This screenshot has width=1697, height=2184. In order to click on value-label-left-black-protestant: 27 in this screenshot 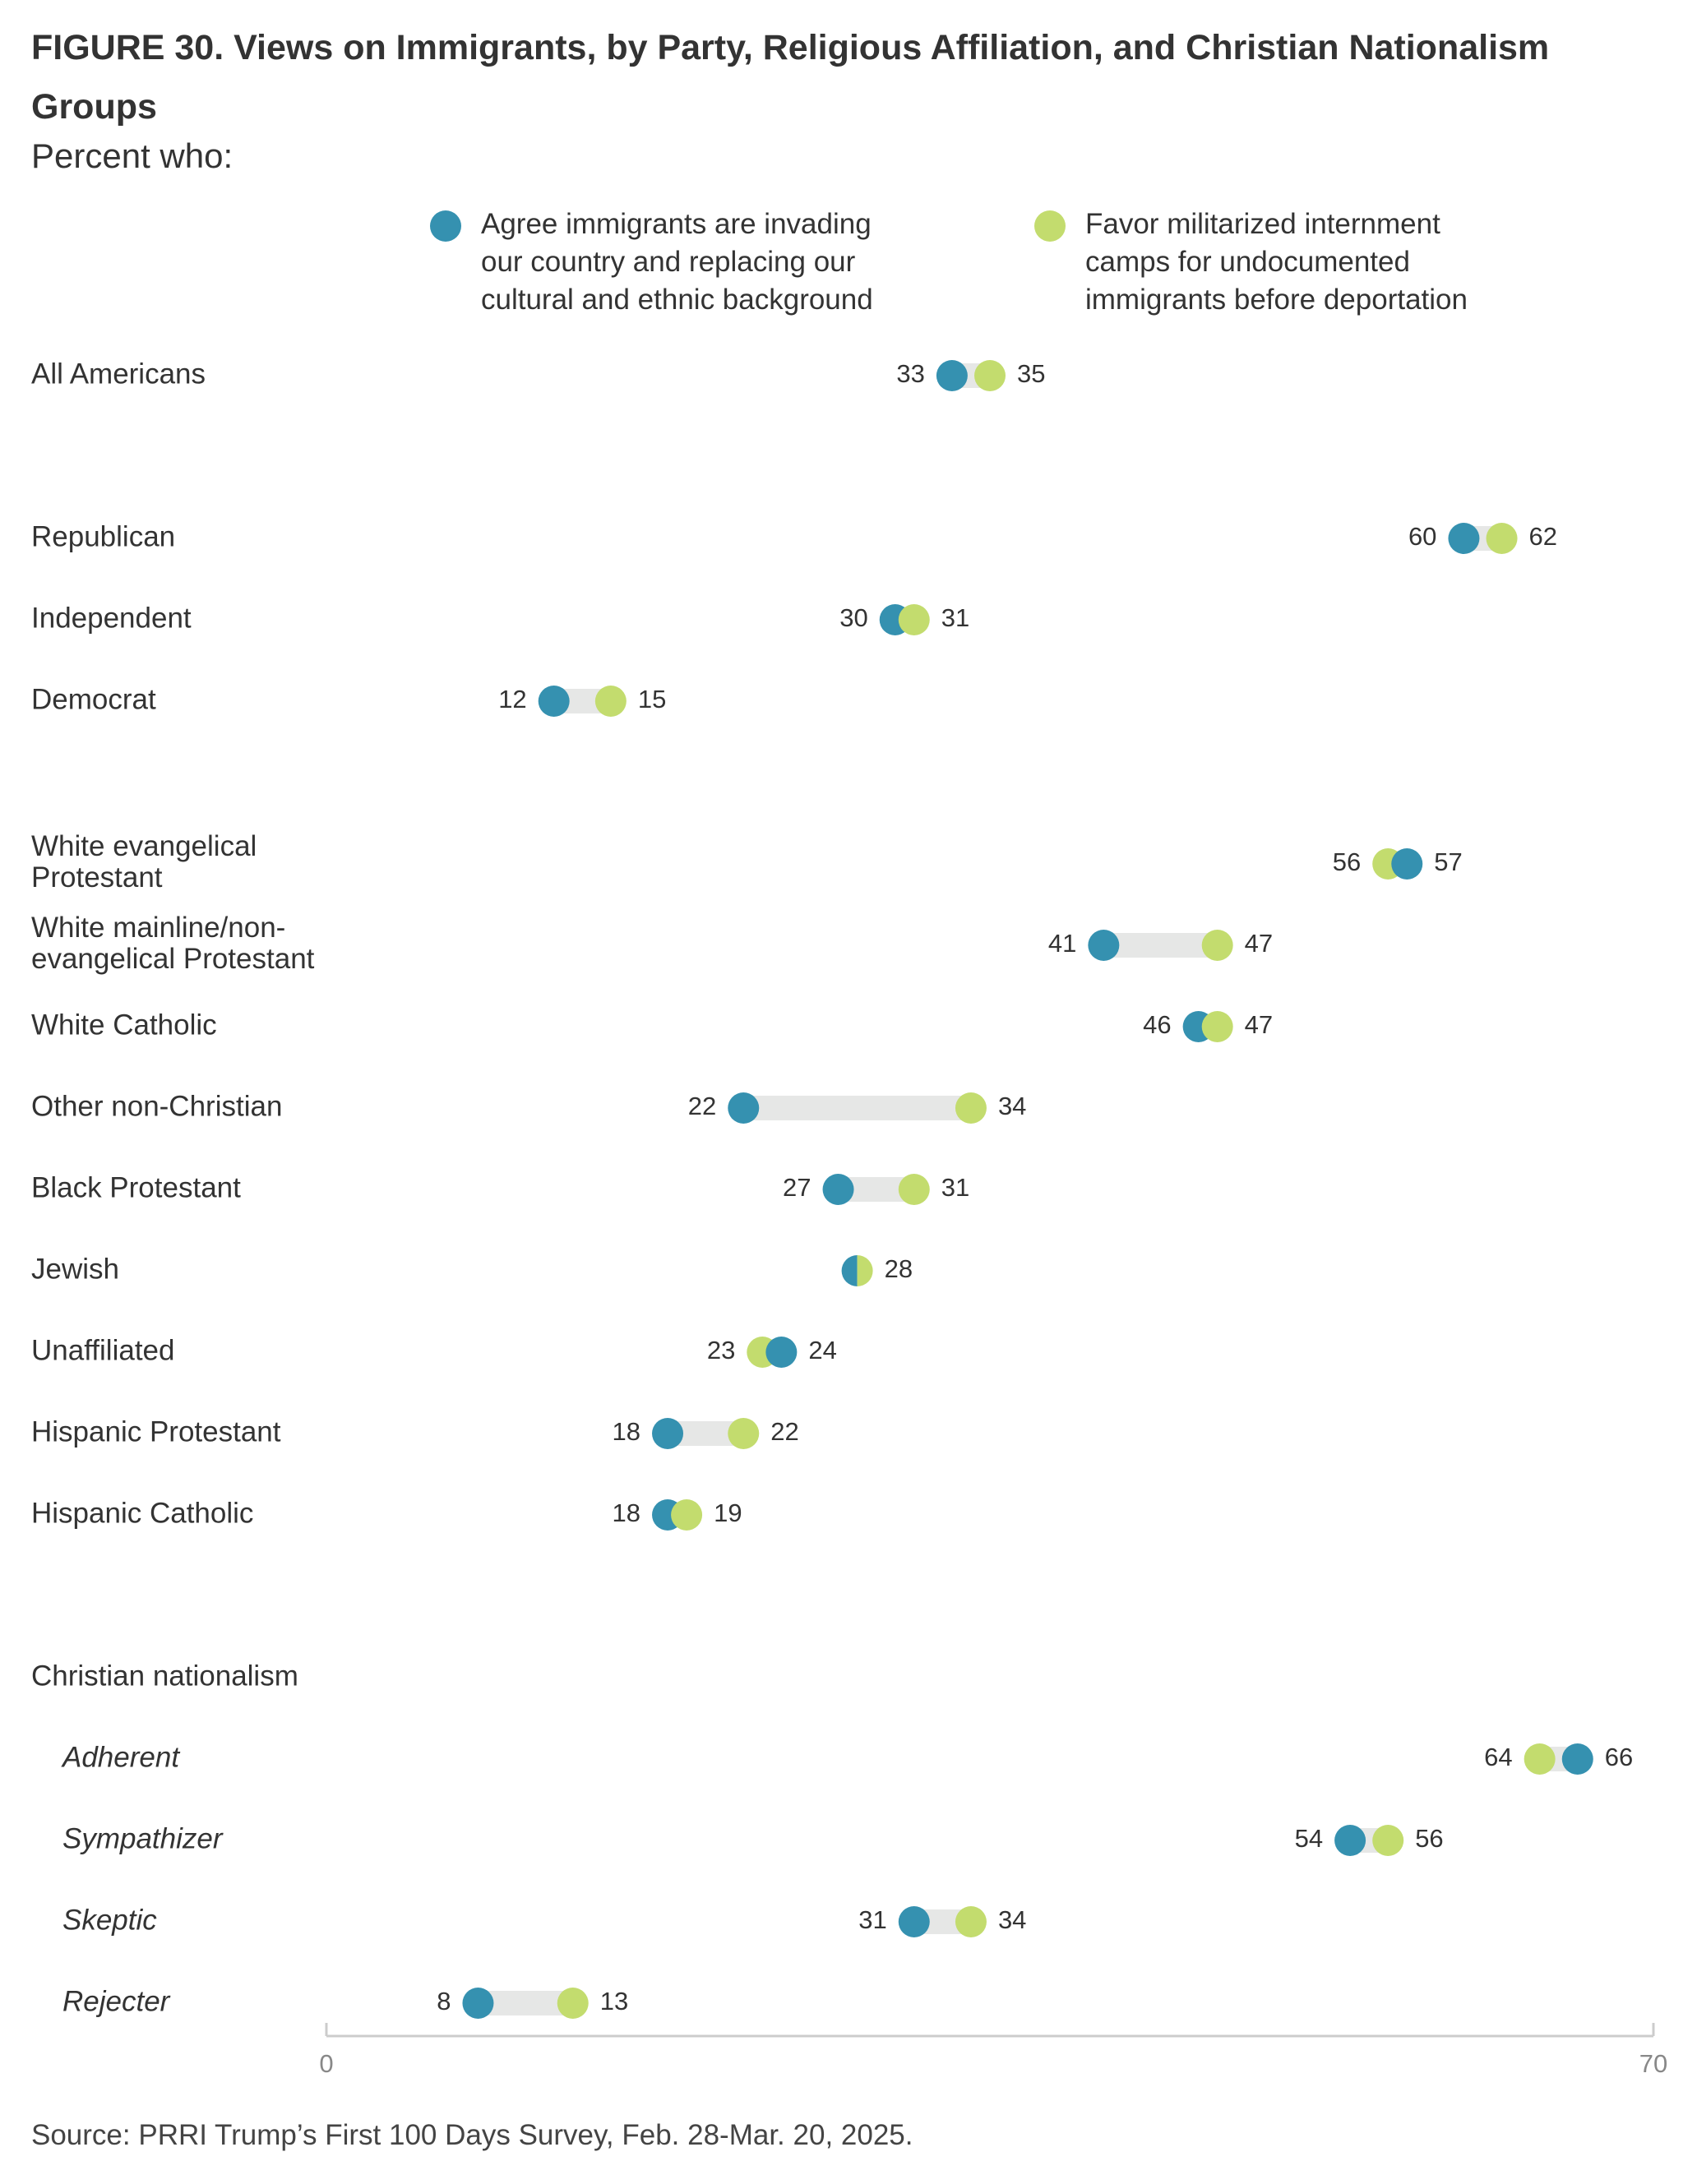, I will do `click(797, 1187)`.